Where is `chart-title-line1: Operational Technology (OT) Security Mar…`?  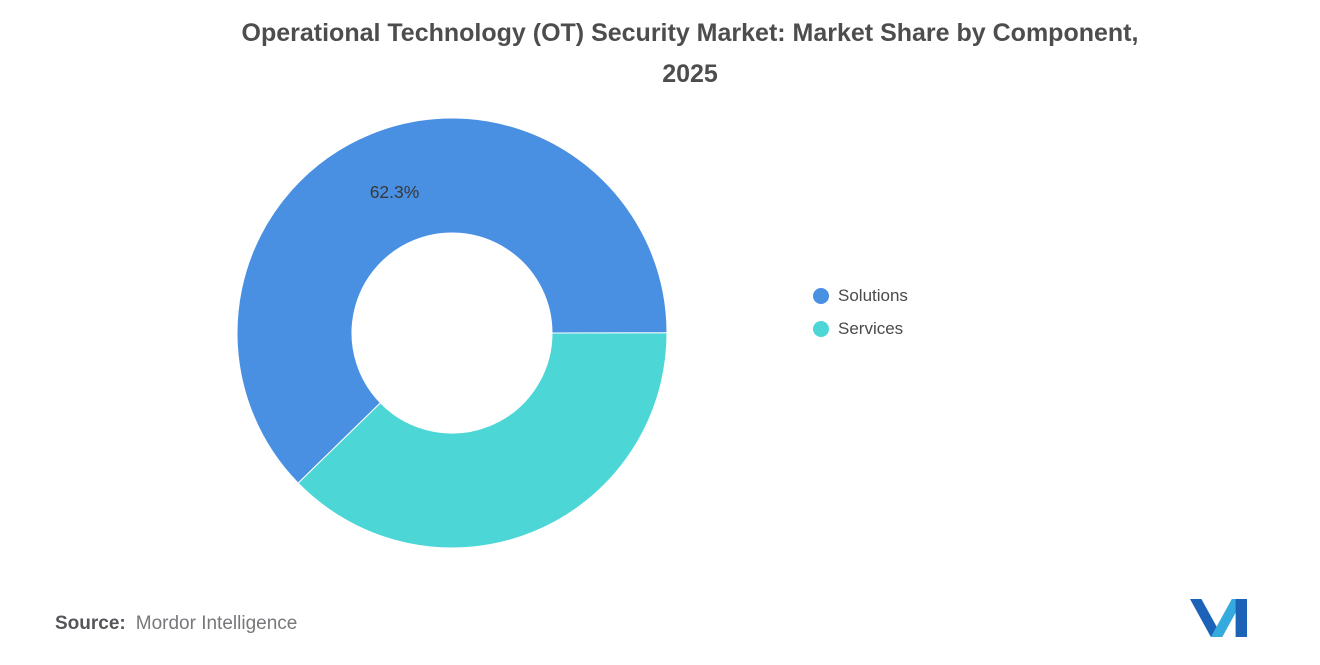
chart-title-line1: Operational Technology (OT) Security Mar… is located at coordinates (690, 33).